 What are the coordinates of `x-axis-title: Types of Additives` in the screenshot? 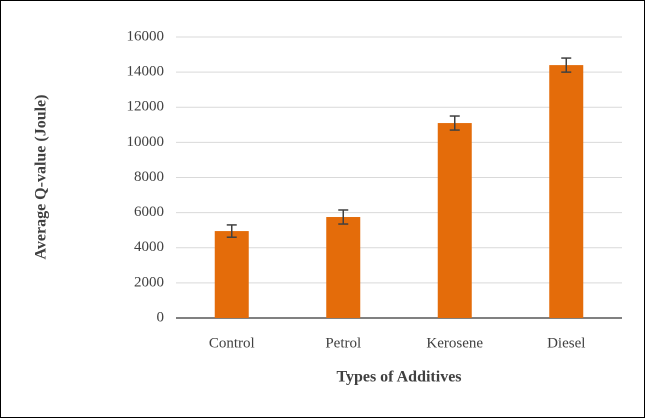 It's located at (398, 377).